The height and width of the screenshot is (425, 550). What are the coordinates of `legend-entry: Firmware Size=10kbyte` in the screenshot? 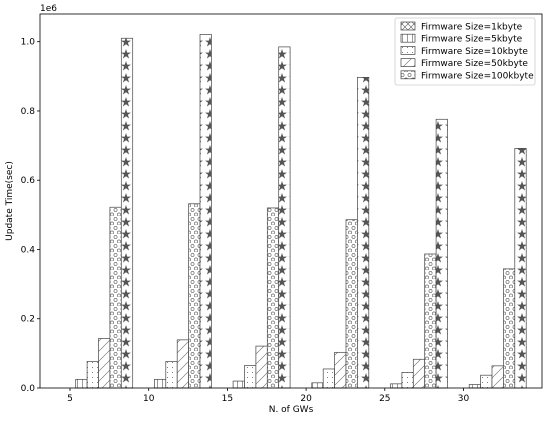 It's located at (474, 52).